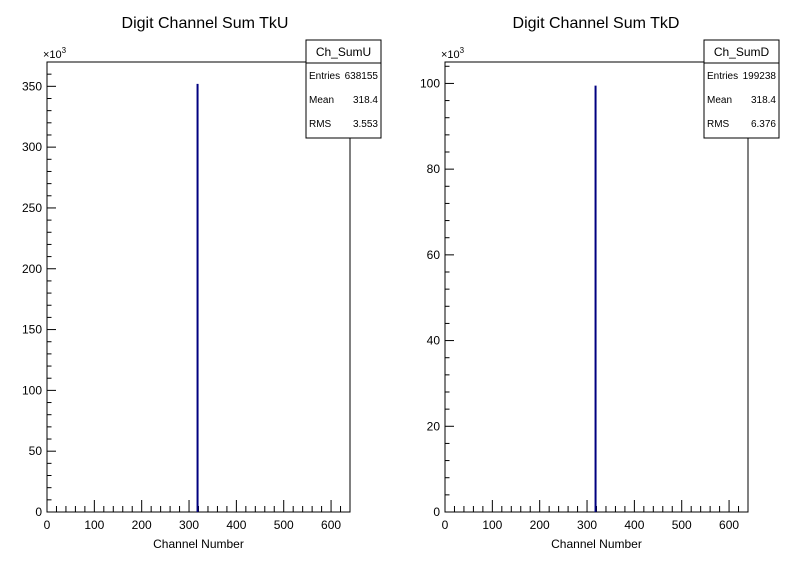  What do you see at coordinates (32, 147) in the screenshot?
I see `y-tick-label: 300` at bounding box center [32, 147].